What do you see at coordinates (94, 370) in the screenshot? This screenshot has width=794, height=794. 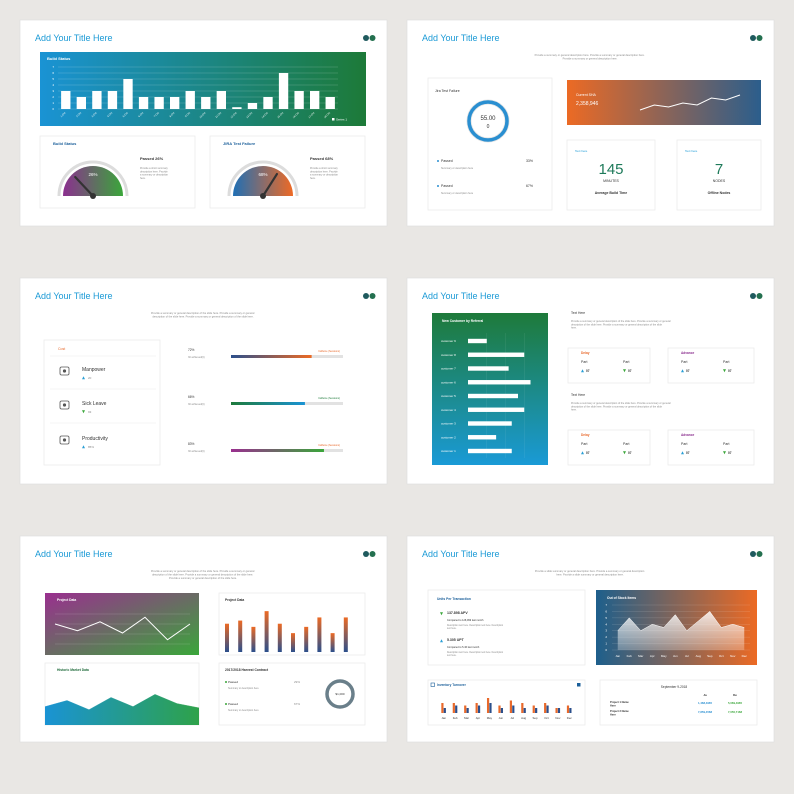 I see `row-label: Manpower` at bounding box center [94, 370].